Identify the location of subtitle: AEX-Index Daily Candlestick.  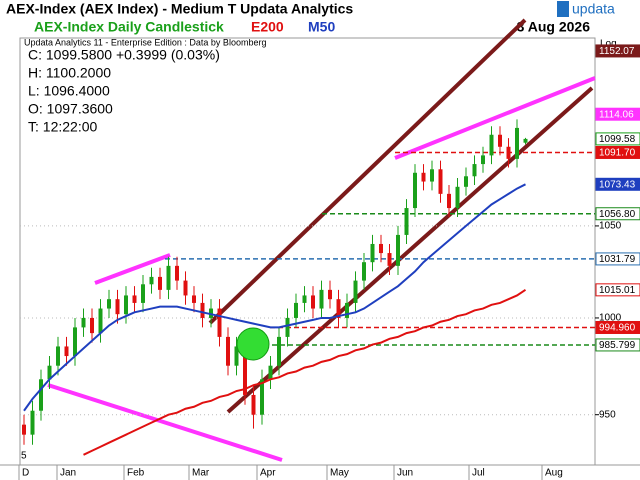
(129, 27).